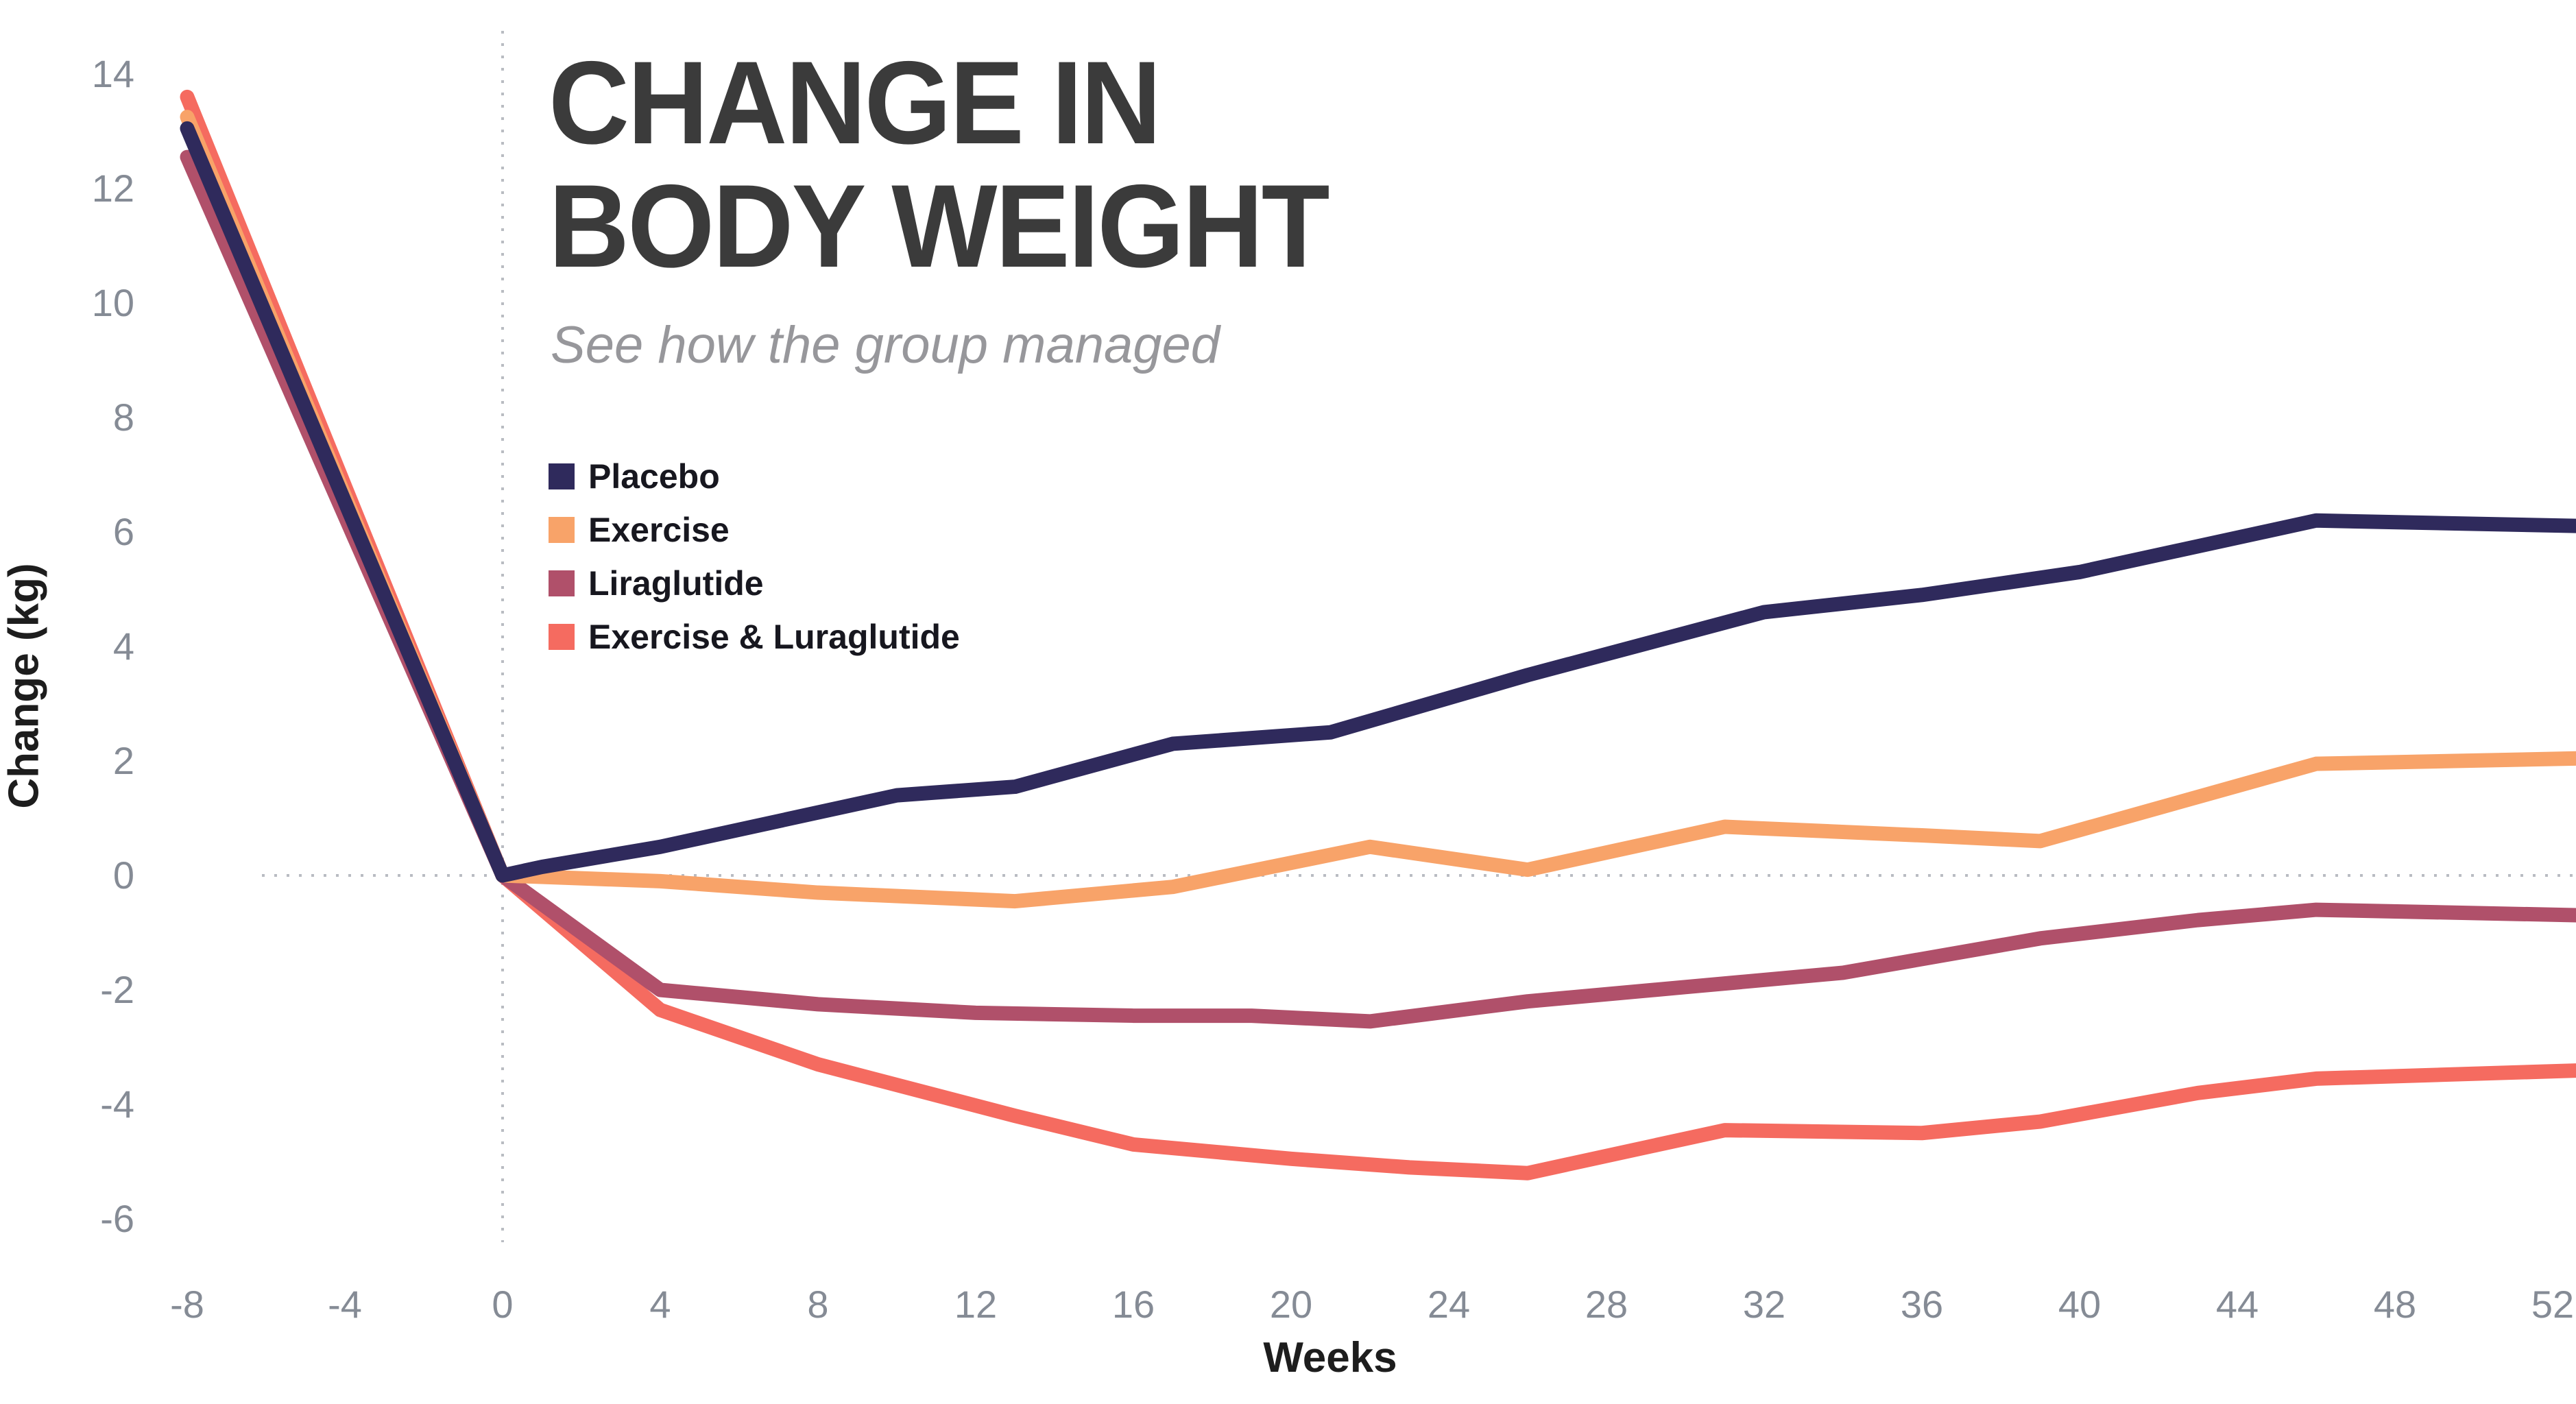 This screenshot has height=1404, width=2576. Describe the element at coordinates (1607, 1304) in the screenshot. I see `x-tick-label: 28` at that location.